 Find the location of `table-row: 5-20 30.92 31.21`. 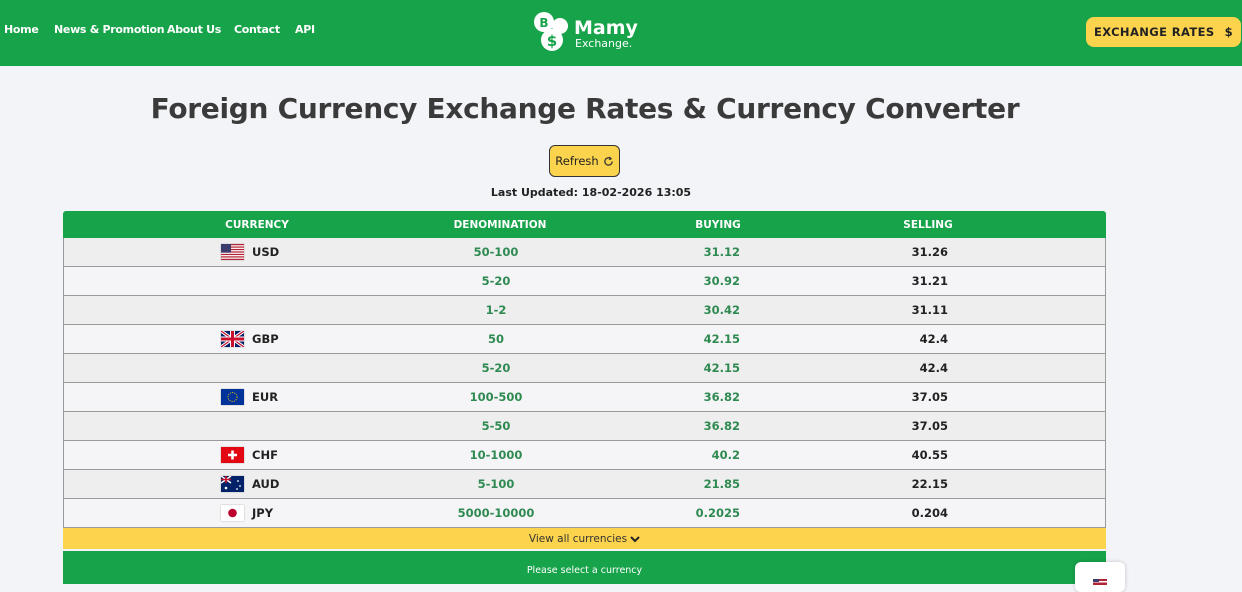

table-row: 5-20 30.92 31.21 is located at coordinates (584, 281).